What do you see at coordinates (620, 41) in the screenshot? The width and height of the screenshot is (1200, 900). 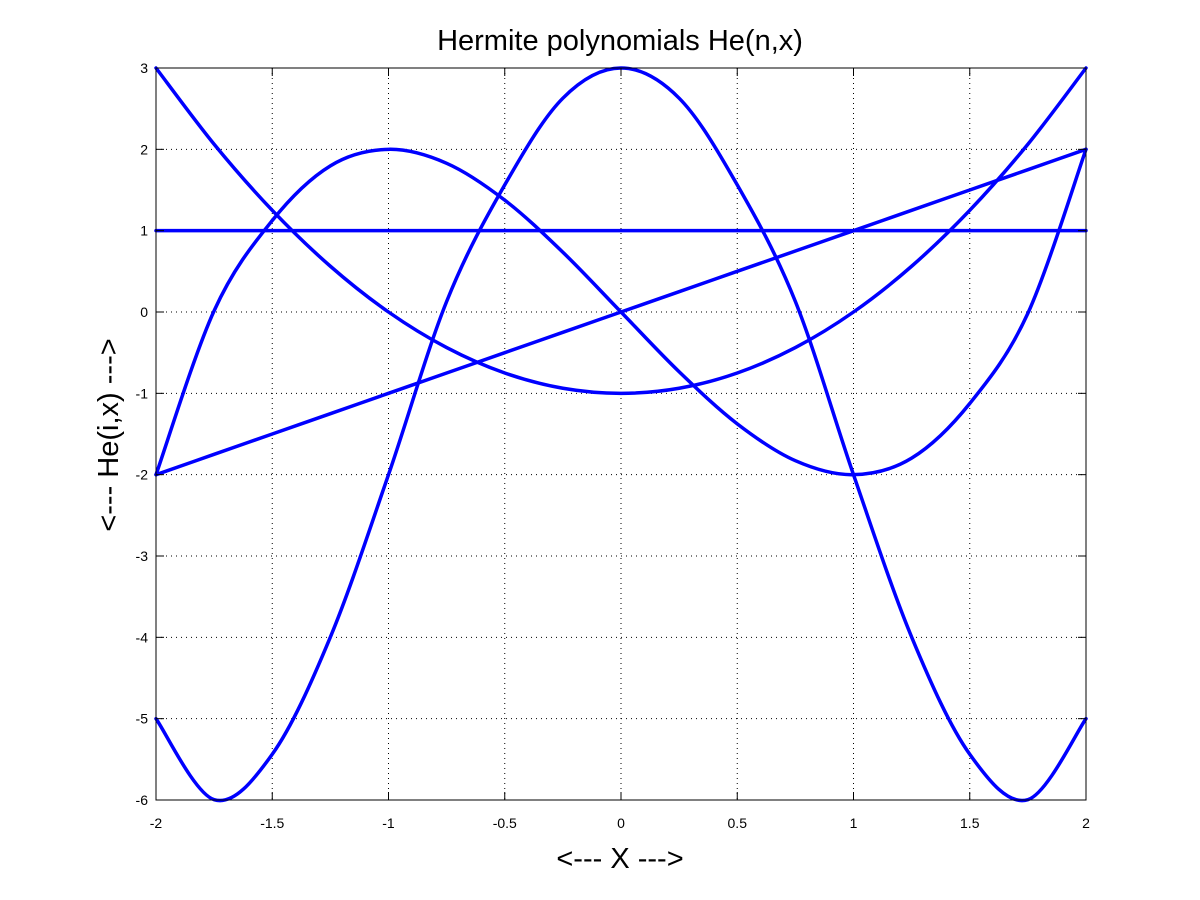 I see `chart-title: Hermite polynomials He(n,x)` at bounding box center [620, 41].